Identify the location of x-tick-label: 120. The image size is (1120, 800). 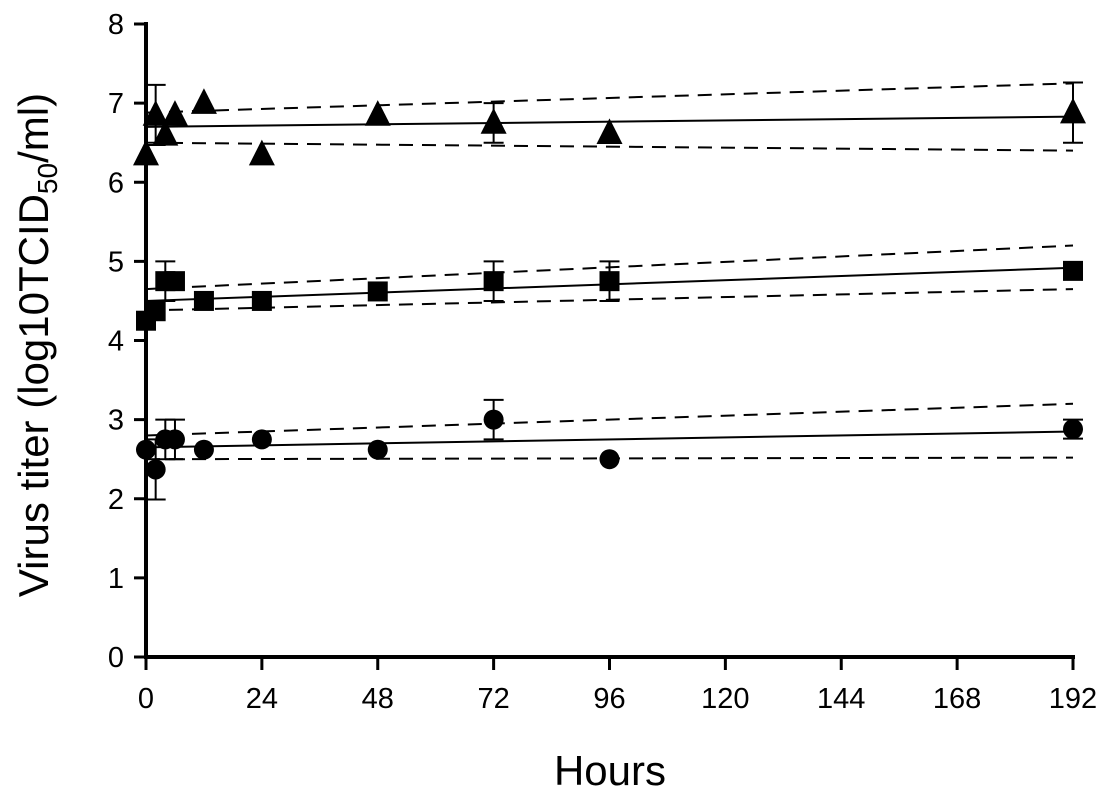
(725, 699).